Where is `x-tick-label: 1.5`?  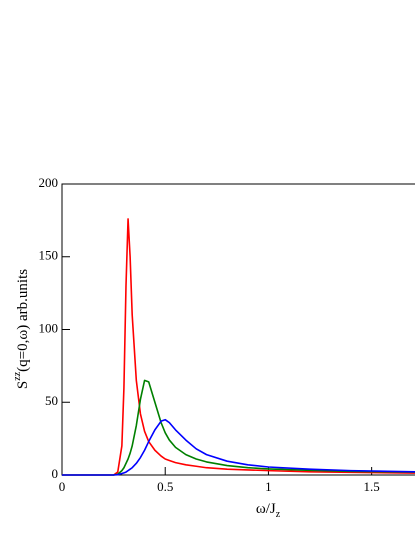
x-tick-label: 1.5 is located at coordinates (372, 486).